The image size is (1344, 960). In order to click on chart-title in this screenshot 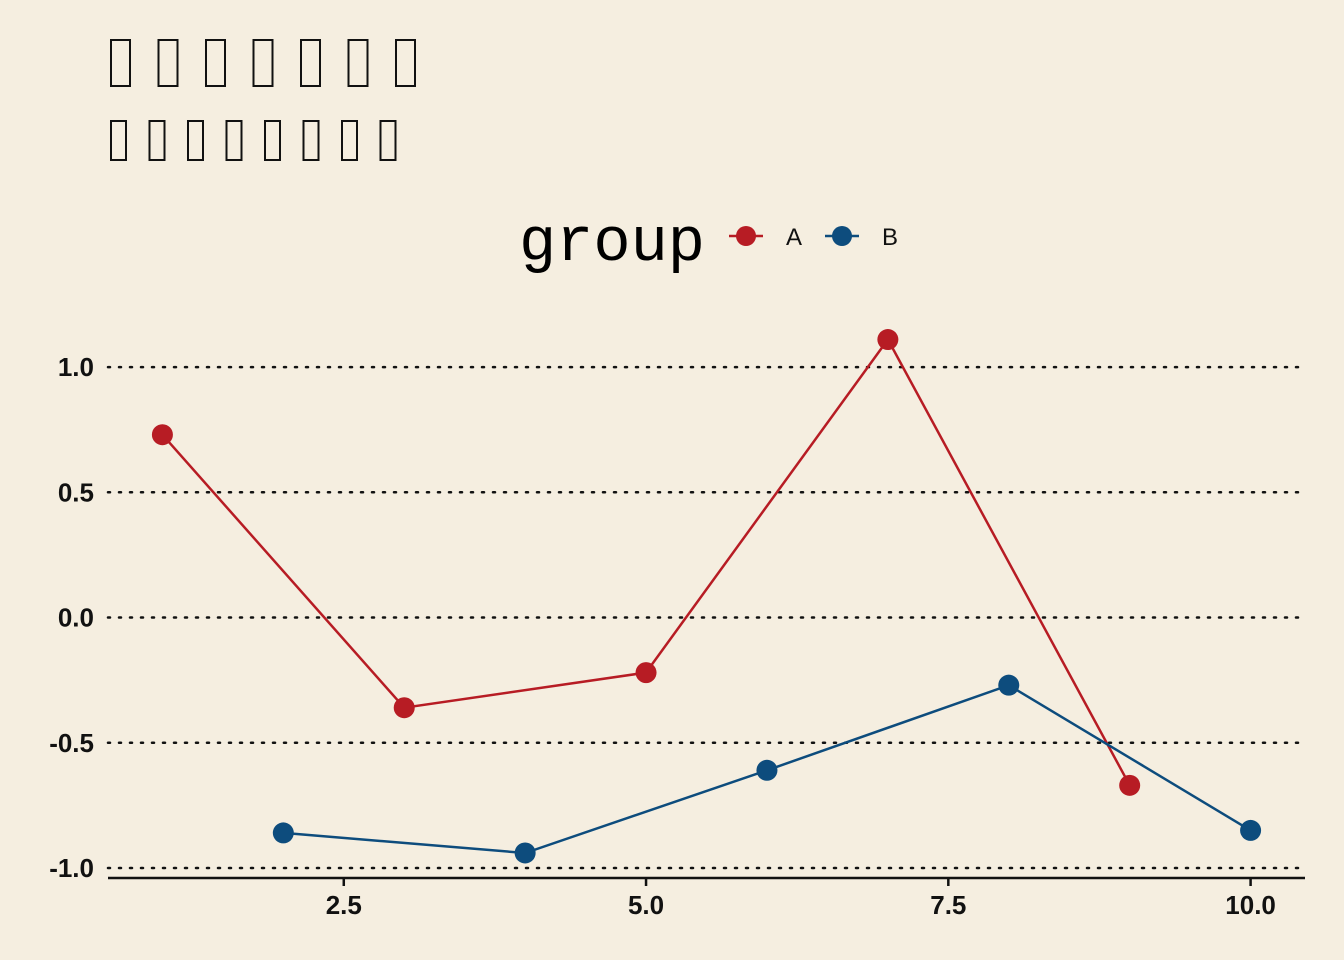, I will do `click(263, 63)`.